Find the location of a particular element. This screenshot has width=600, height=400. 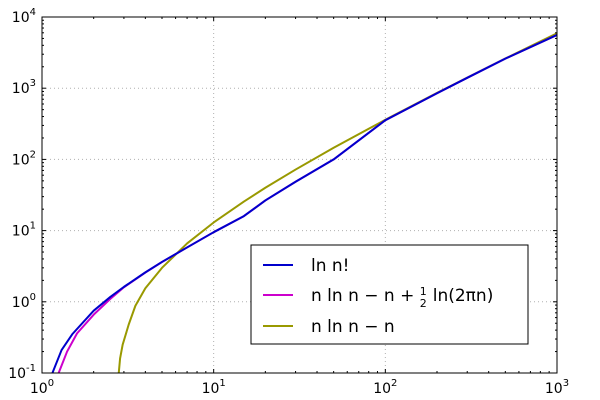

y-tick-label: 10² is located at coordinates (24, 158).